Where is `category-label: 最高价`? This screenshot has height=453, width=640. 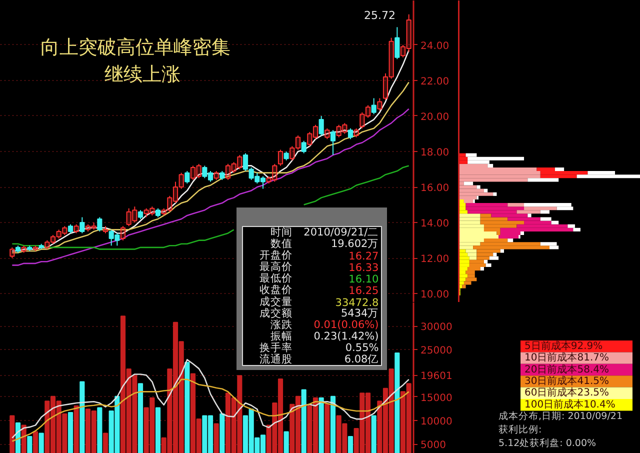 category-label: 最高价 is located at coordinates (276, 267).